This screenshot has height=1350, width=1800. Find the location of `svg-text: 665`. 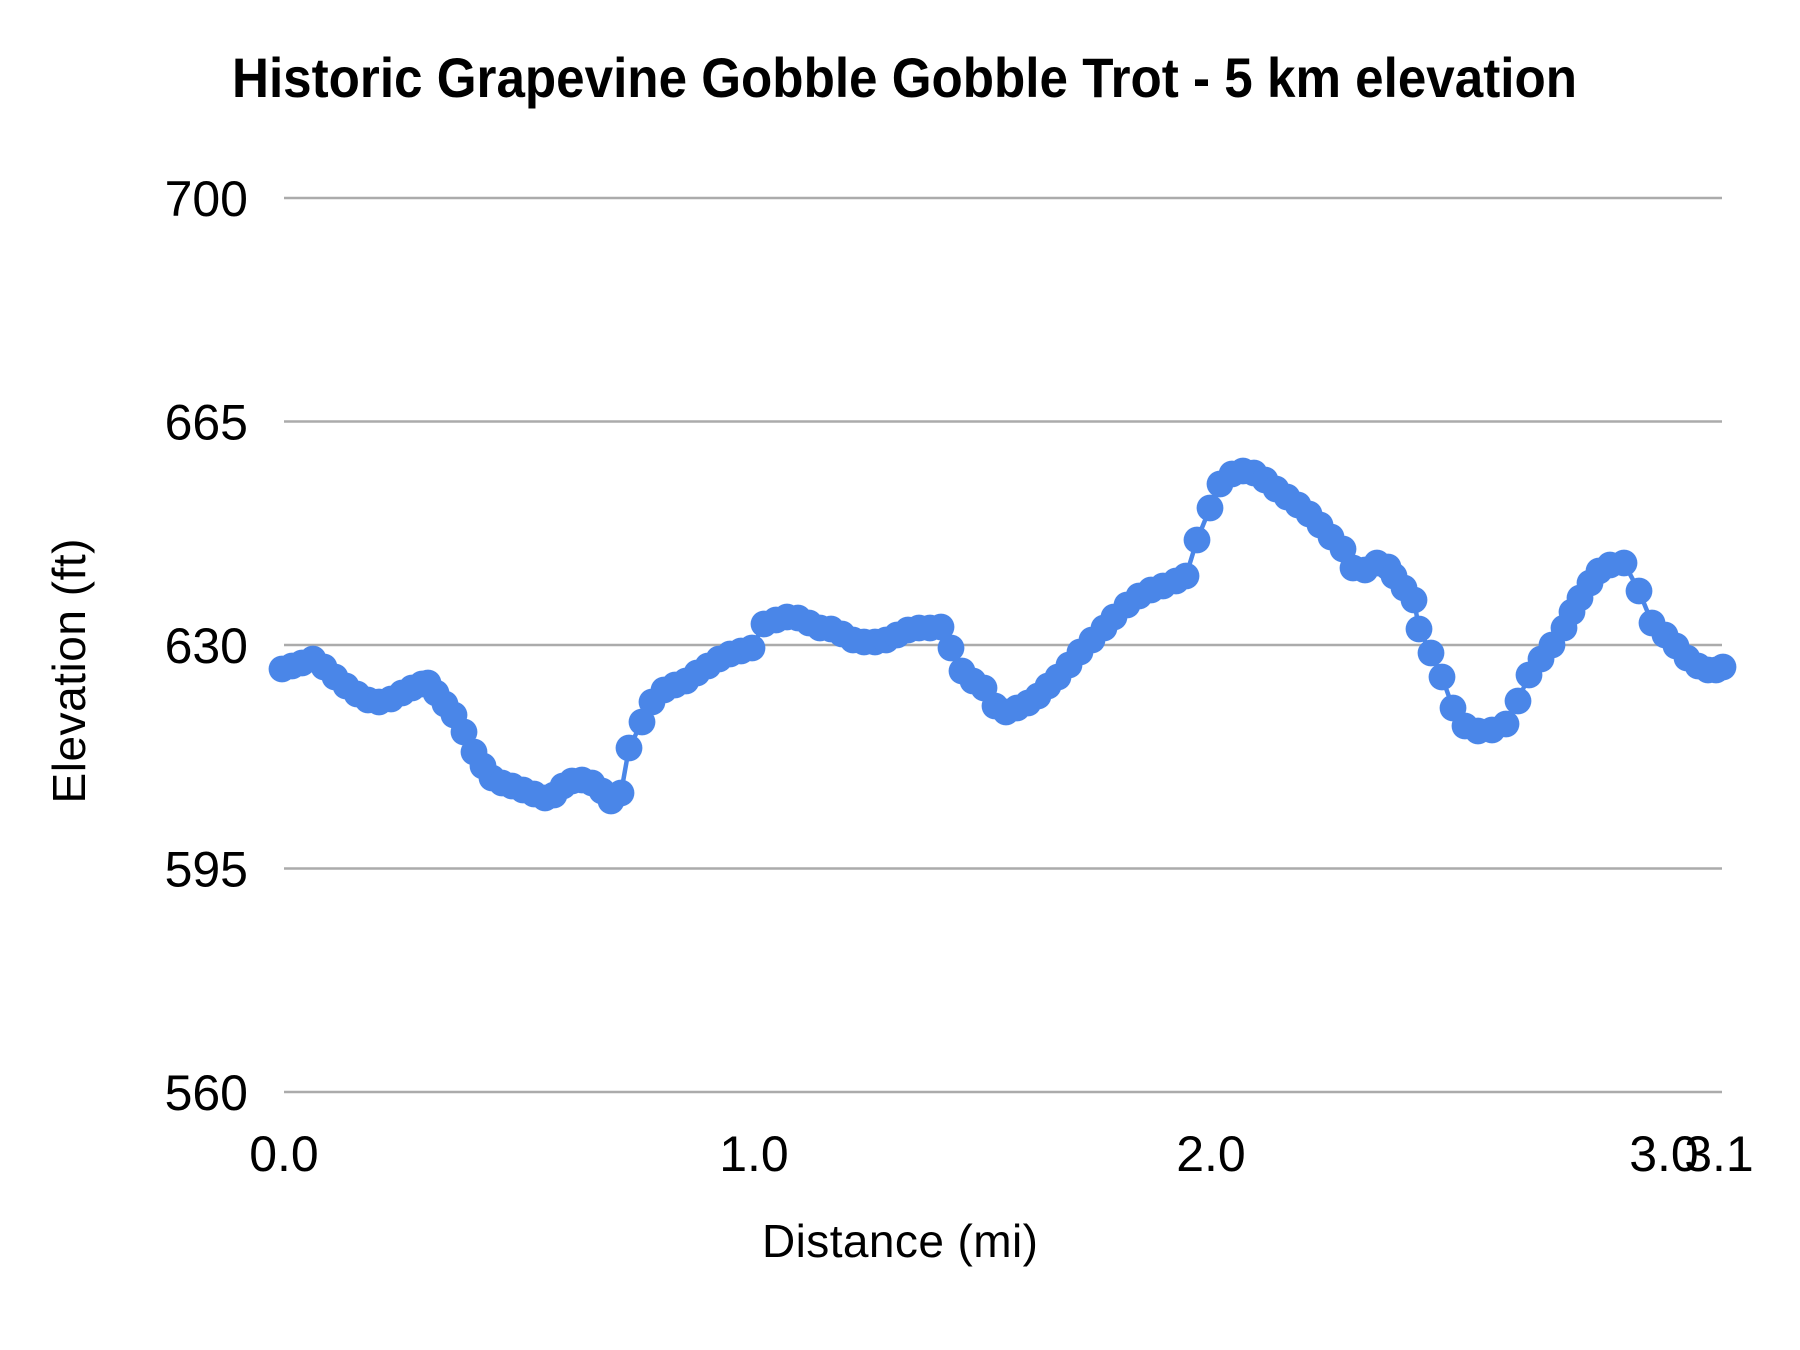

svg-text: 665 is located at coordinates (206, 423).